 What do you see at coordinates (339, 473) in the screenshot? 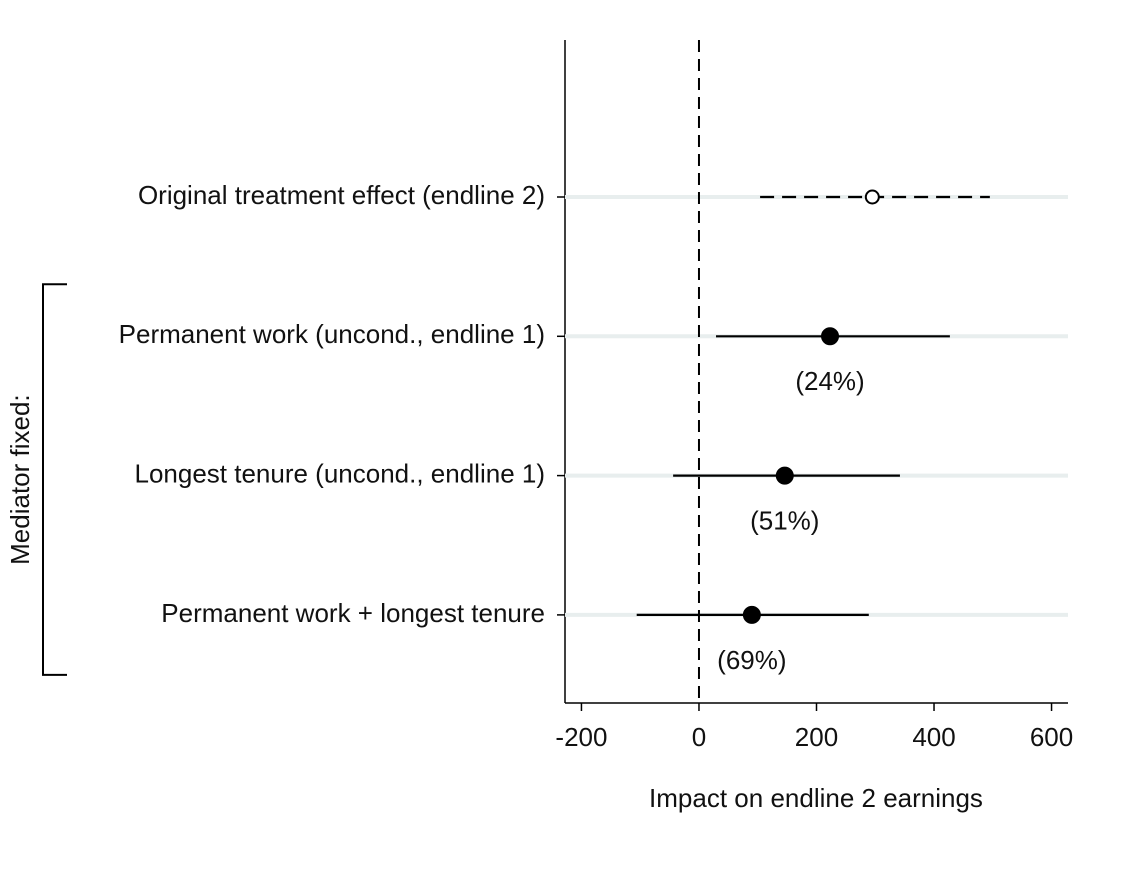
I see `y-tick-label: Longest tenure (uncond., endline 1)` at bounding box center [339, 473].